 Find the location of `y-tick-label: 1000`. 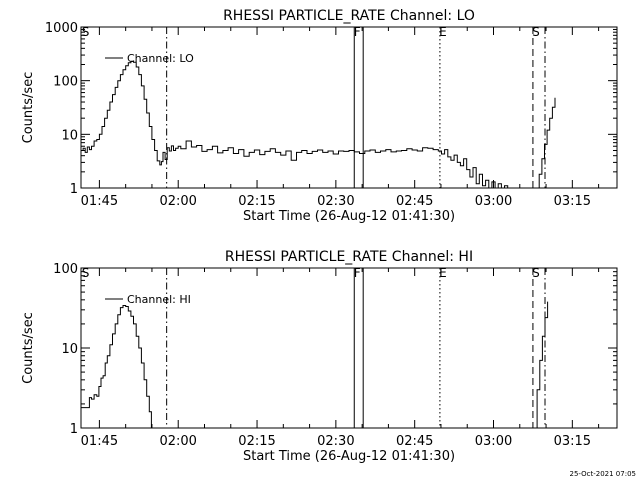

y-tick-label: 1000 is located at coordinates (61, 28).